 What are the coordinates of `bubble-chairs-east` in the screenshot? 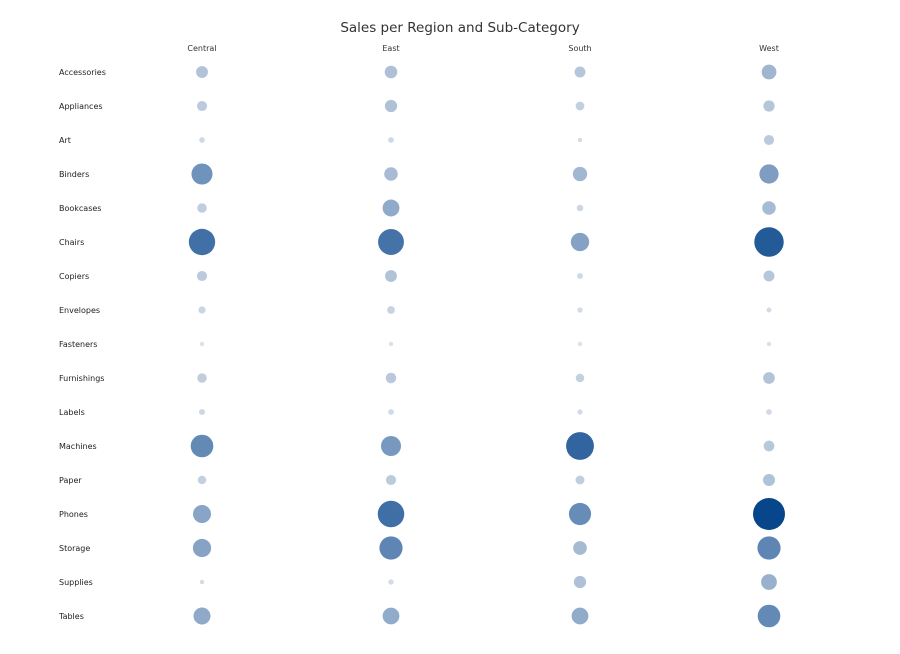 It's located at (391, 242).